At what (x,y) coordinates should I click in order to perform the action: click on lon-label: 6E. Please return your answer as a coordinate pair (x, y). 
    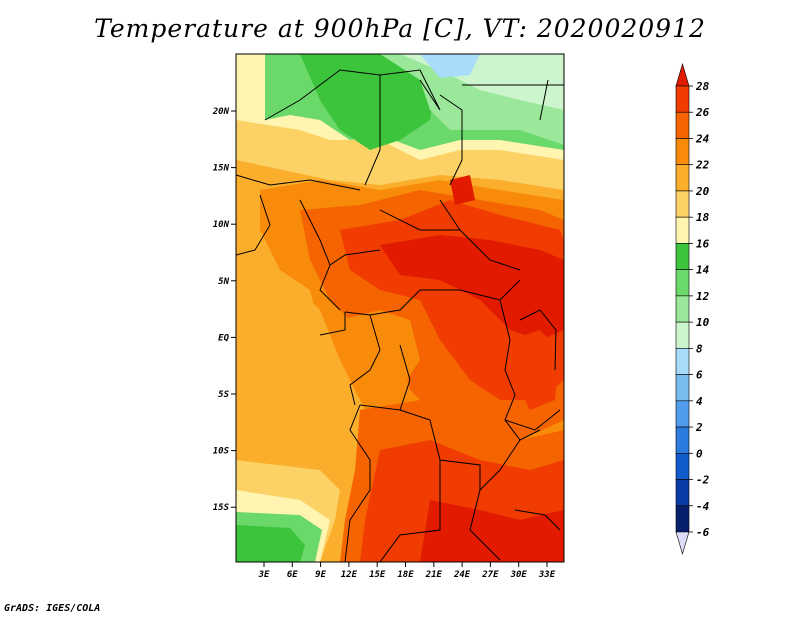
    Looking at the image, I should click on (292, 575).